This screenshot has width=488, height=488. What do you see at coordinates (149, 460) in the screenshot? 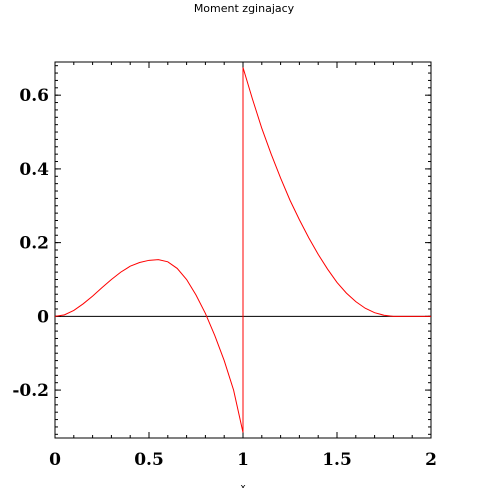
I see `x-tick-label: 0.5` at bounding box center [149, 460].